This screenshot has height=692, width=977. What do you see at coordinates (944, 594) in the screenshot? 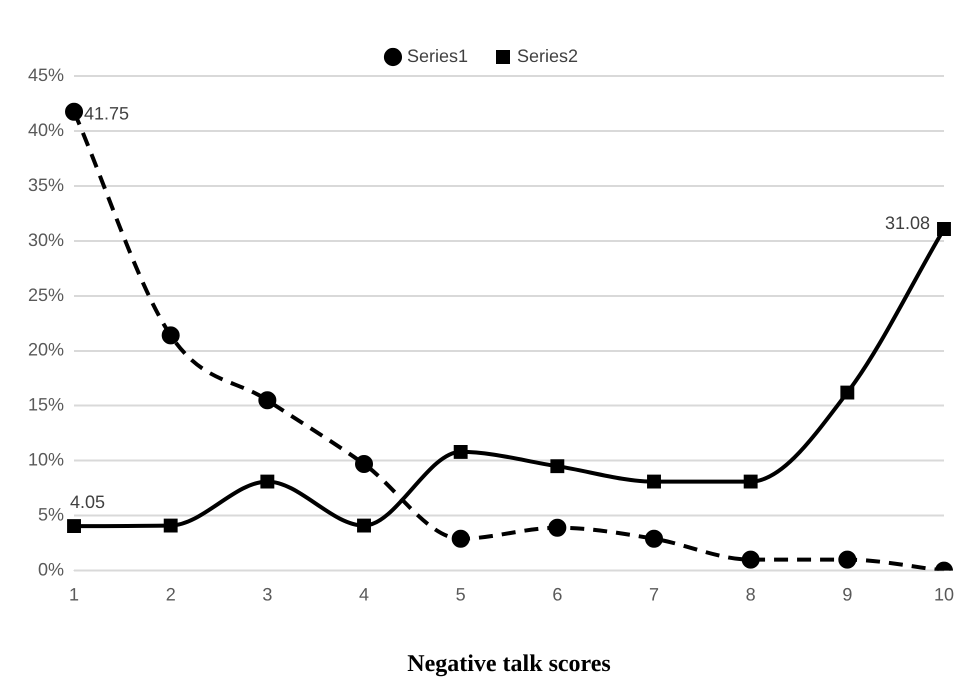
I see `x-tick-label: 10` at bounding box center [944, 594].